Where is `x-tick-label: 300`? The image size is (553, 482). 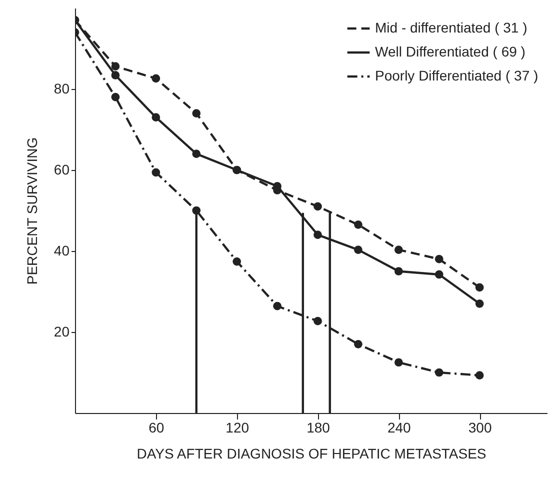
x-tick-label: 300 is located at coordinates (480, 428).